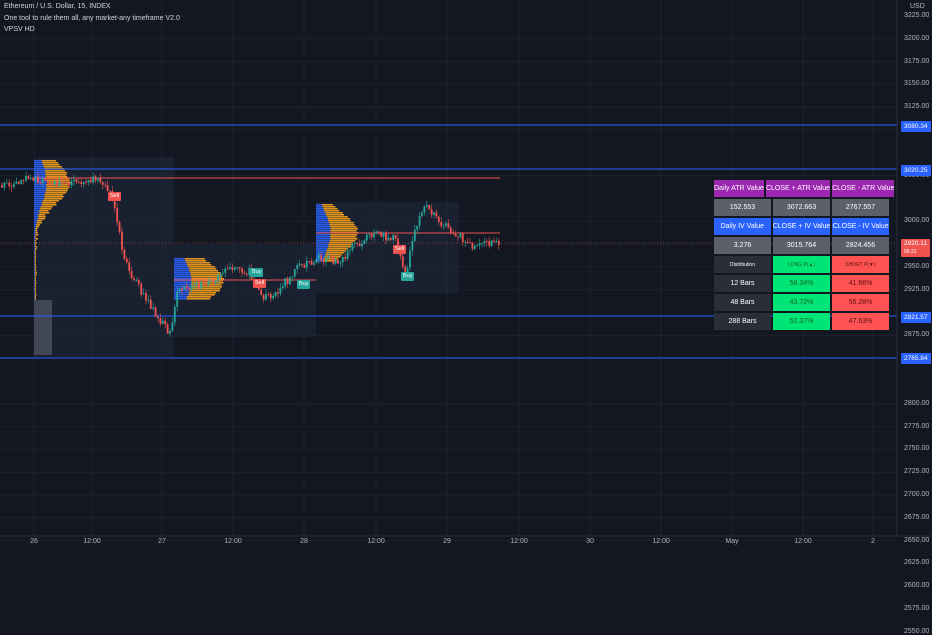  I want to click on symbol-title: Ethereum / U.S. Dollar, 15, INDEX, so click(57, 6).